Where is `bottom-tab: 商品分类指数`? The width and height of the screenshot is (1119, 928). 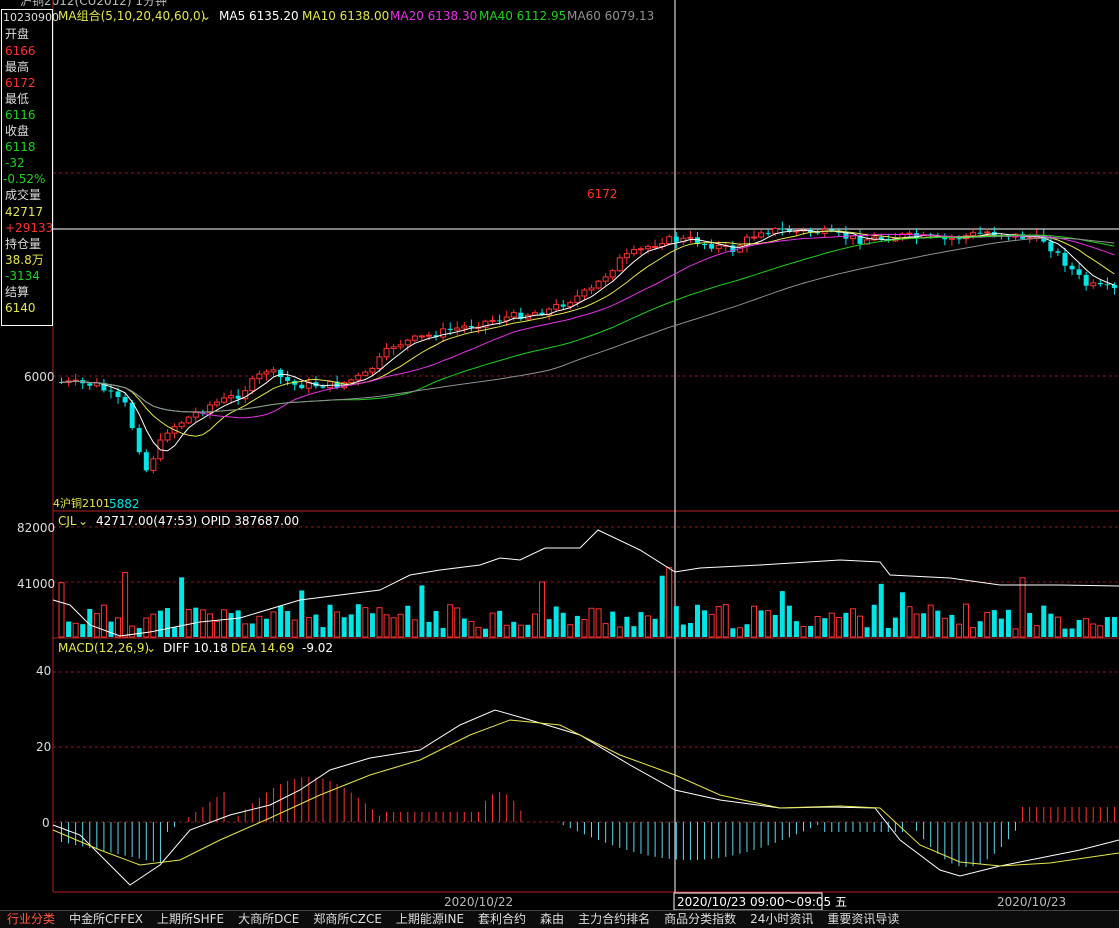
bottom-tab: 商品分类指数 is located at coordinates (700, 919).